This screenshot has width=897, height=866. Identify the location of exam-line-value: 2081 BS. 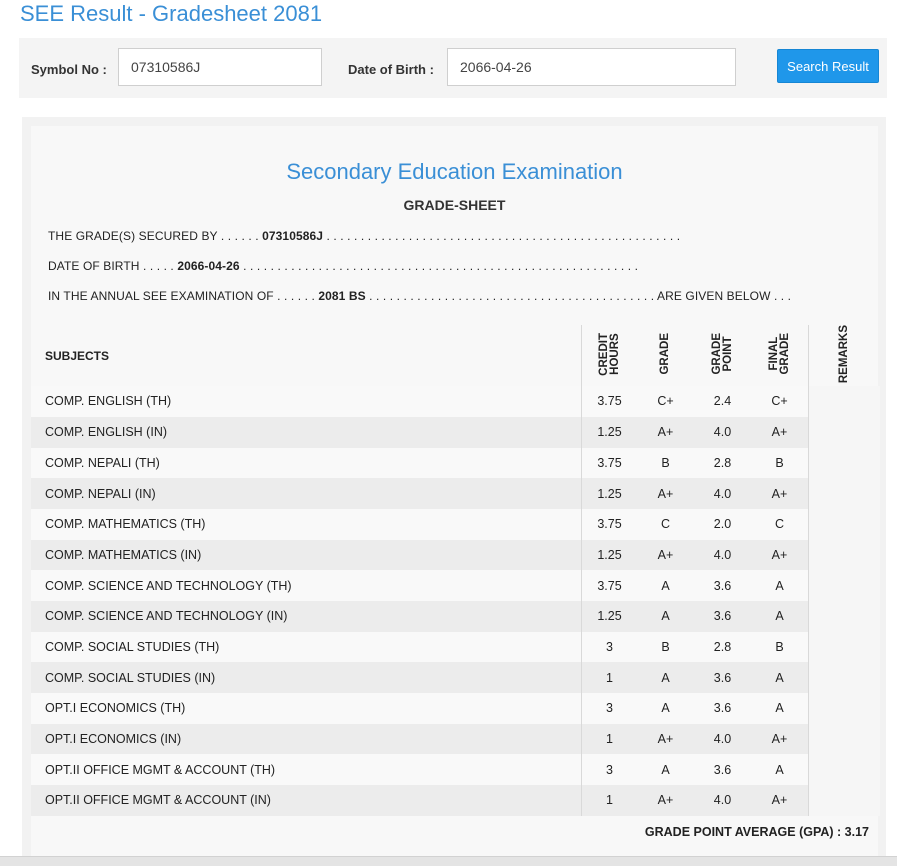
(342, 296).